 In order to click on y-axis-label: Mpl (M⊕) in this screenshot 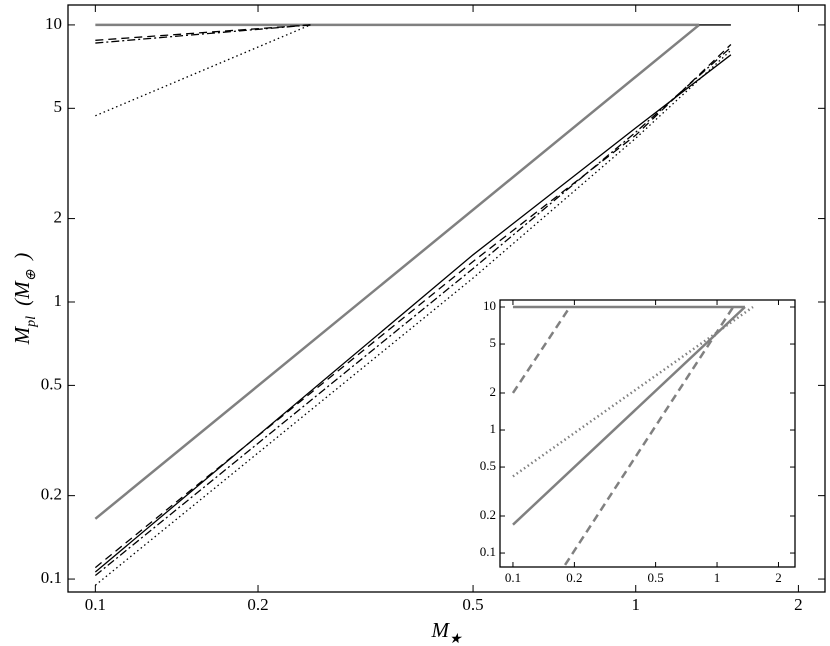, I will do `click(24, 299)`.